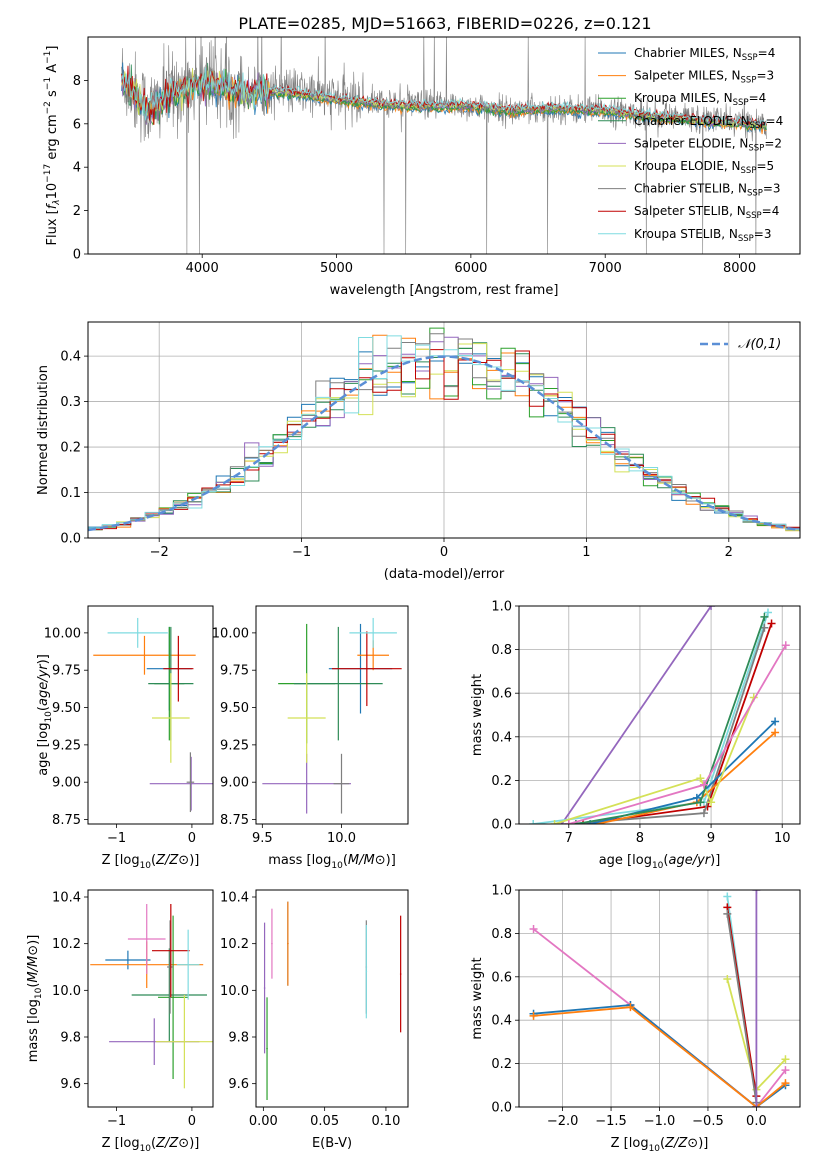  Describe the element at coordinates (52, 191) in the screenshot. I see `label-part: 10` at that location.